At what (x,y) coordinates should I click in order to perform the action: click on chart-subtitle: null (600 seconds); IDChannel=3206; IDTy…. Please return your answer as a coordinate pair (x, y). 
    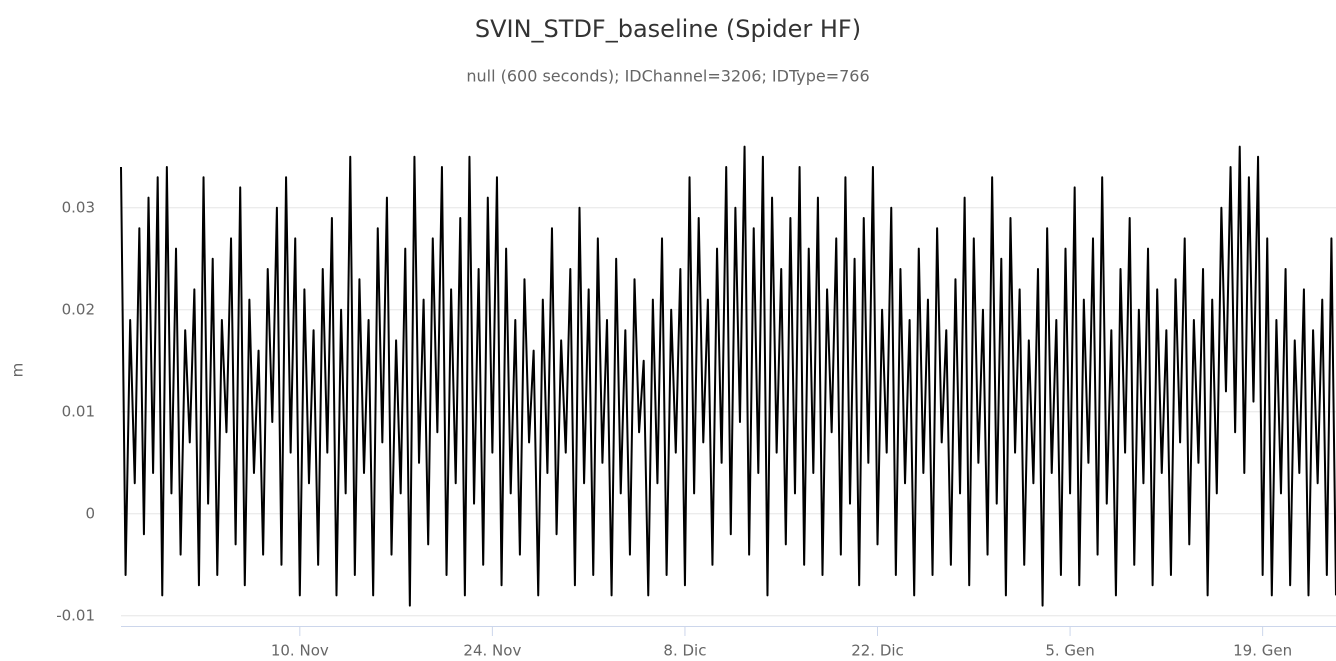
    Looking at the image, I should click on (667, 76).